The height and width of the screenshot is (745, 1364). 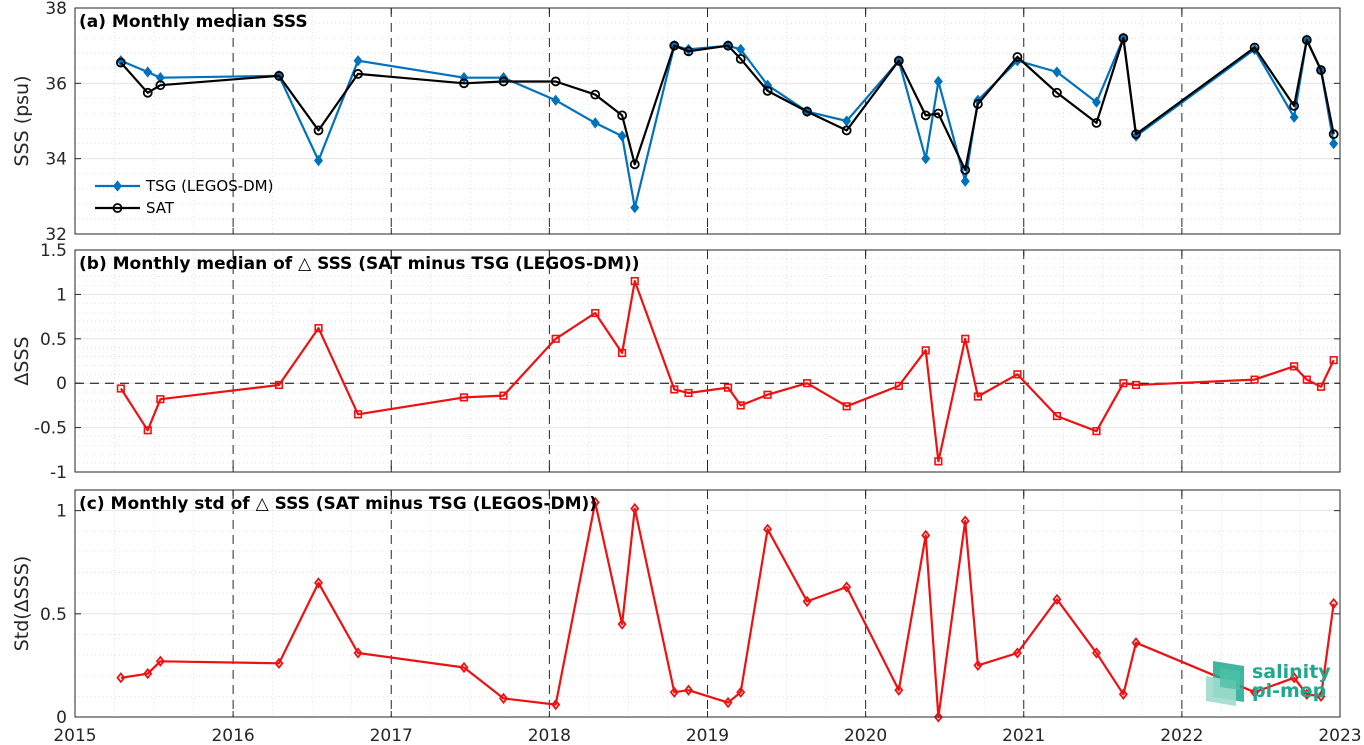 What do you see at coordinates (707, 735) in the screenshot?
I see `x-tick-label: 2019` at bounding box center [707, 735].